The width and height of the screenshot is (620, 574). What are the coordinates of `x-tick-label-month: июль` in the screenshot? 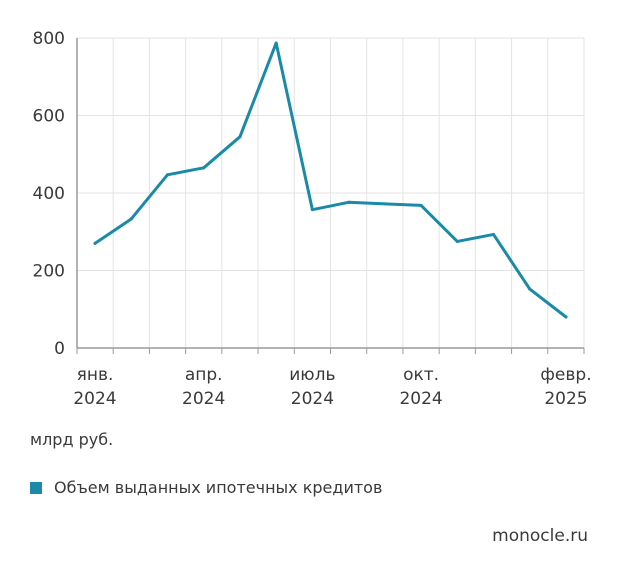 It's located at (312, 375).